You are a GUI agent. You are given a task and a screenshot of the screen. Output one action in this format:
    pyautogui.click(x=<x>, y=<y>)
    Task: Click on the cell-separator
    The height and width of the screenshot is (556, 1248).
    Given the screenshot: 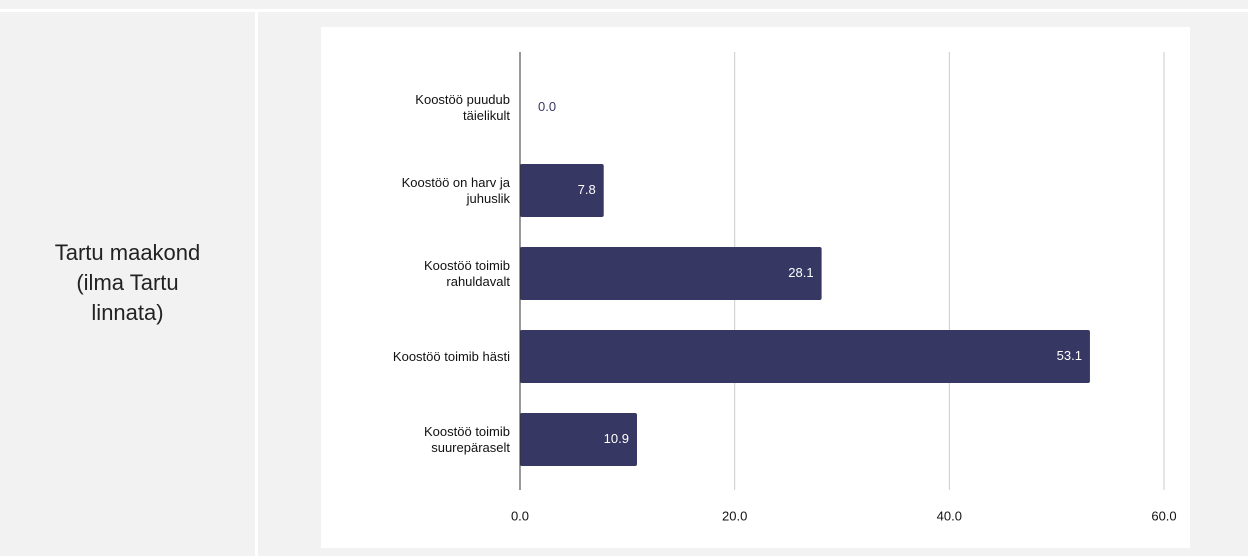 What is the action you would take?
    pyautogui.click(x=256, y=284)
    